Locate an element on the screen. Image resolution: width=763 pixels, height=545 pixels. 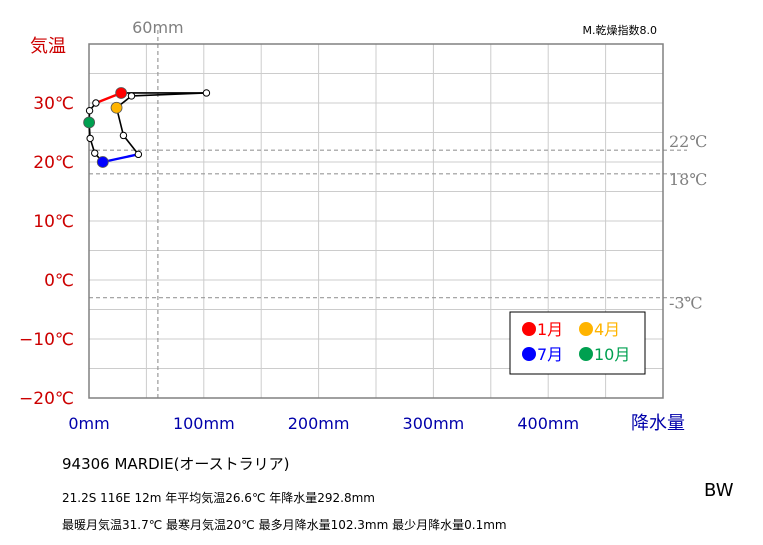
x-axis-title: 降水量 is located at coordinates (658, 423).